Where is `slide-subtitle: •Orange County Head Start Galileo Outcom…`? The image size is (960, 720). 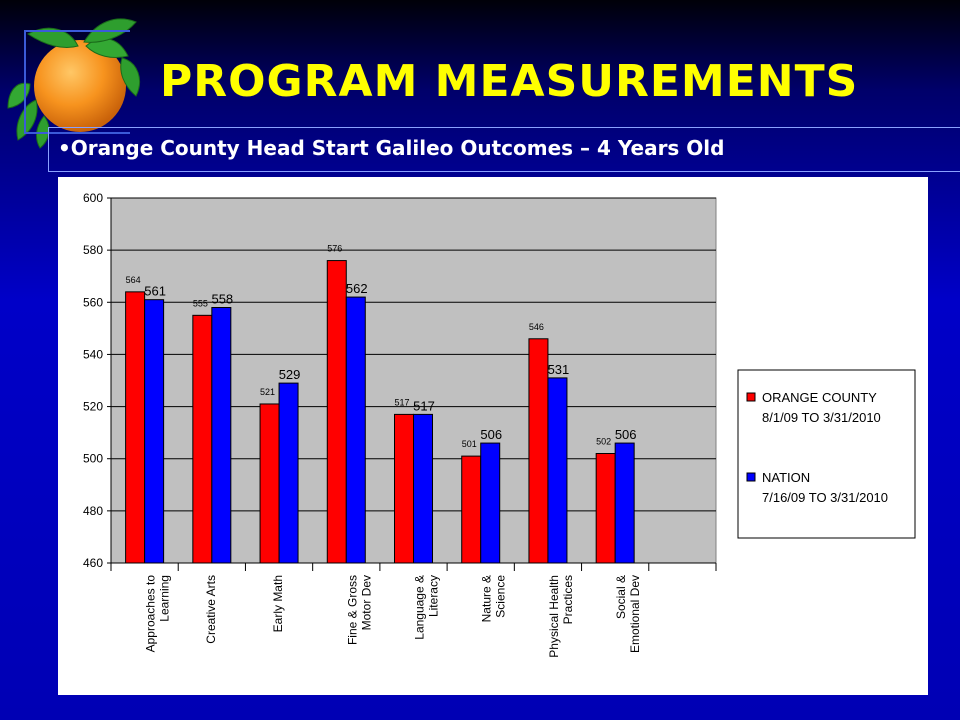
slide-subtitle: •Orange County Head Start Galileo Outcom… is located at coordinates (391, 148).